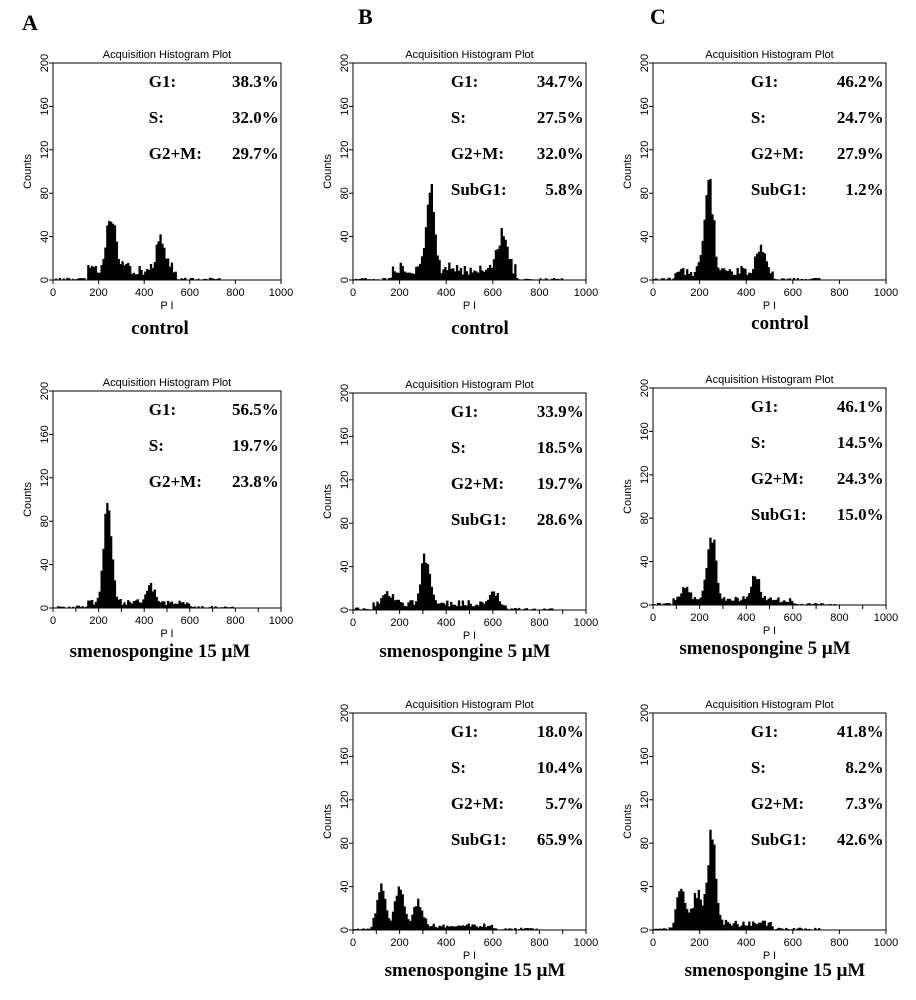 Image resolution: width=916 pixels, height=1000 pixels. What do you see at coordinates (345, 280) in the screenshot?
I see `y-tick-label: 0` at bounding box center [345, 280].